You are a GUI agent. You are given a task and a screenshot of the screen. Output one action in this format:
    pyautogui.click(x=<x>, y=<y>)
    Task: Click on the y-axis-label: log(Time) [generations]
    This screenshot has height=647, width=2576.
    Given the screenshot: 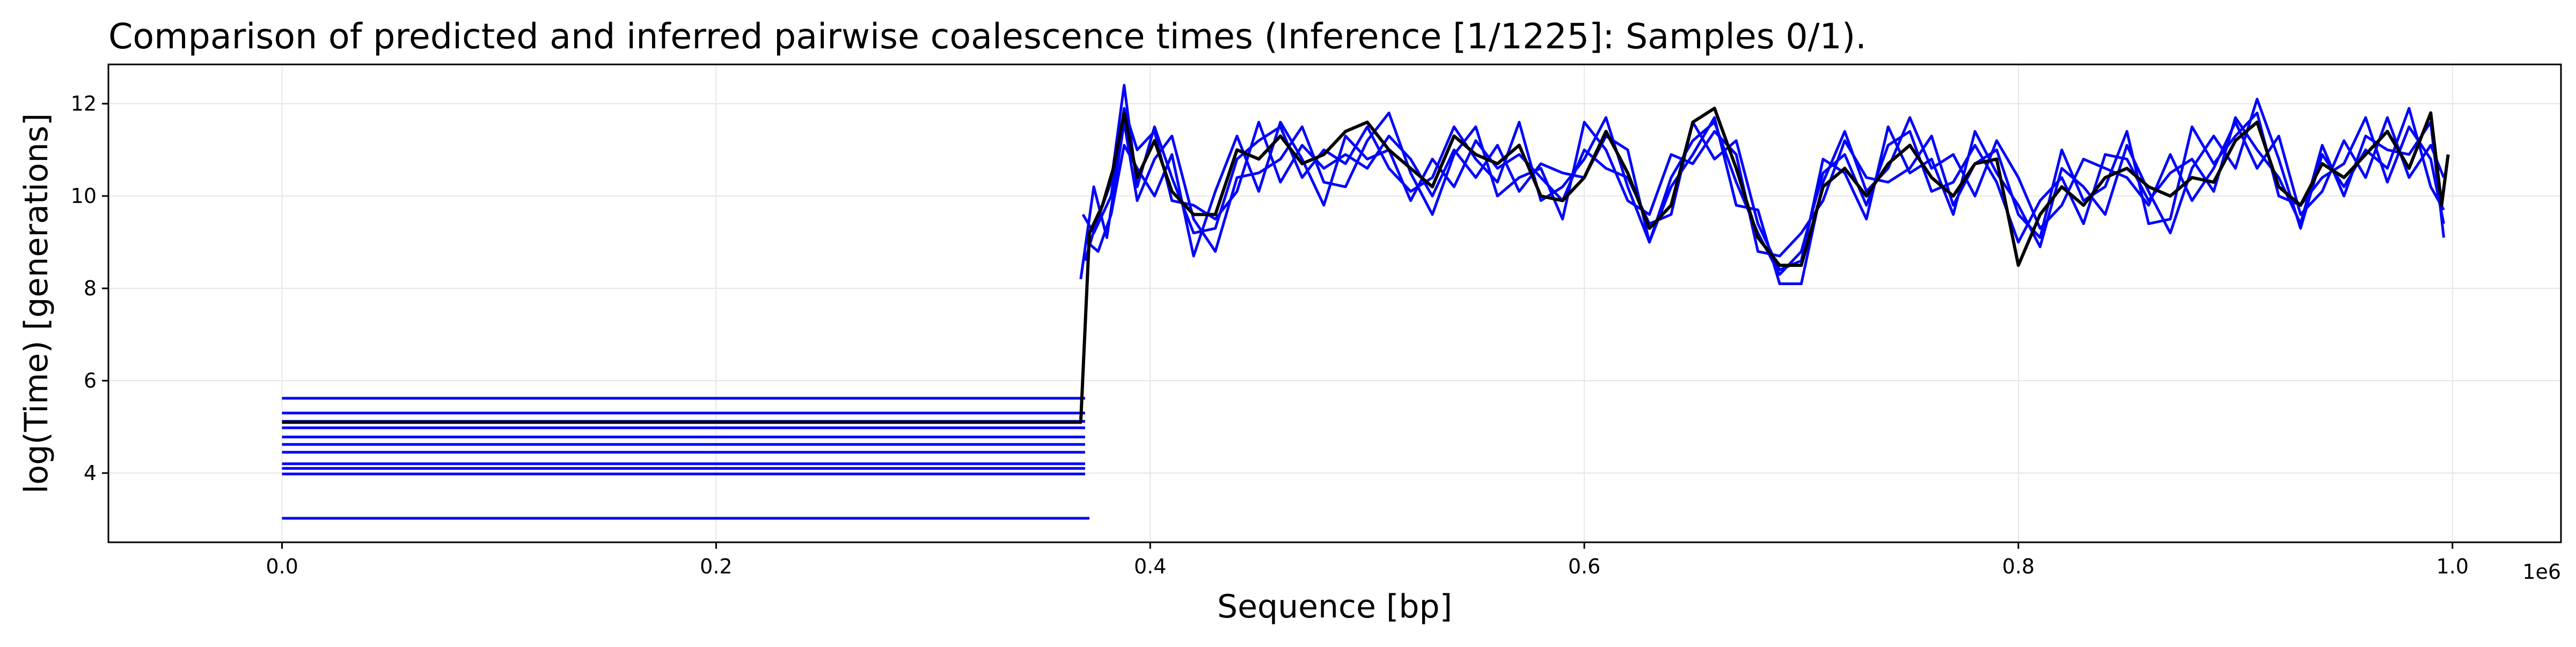 What is the action you would take?
    pyautogui.click(x=36, y=303)
    